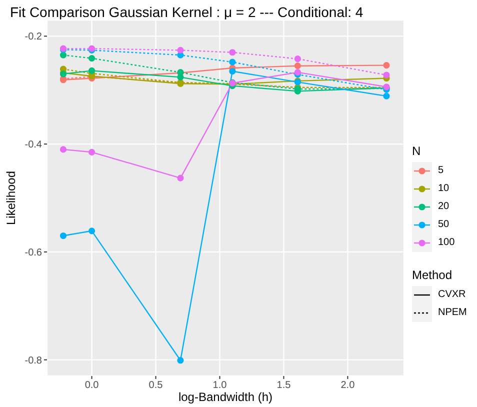 This screenshot has width=477, height=407. What do you see at coordinates (284, 386) in the screenshot?
I see `x-tick-label: 1.5` at bounding box center [284, 386].